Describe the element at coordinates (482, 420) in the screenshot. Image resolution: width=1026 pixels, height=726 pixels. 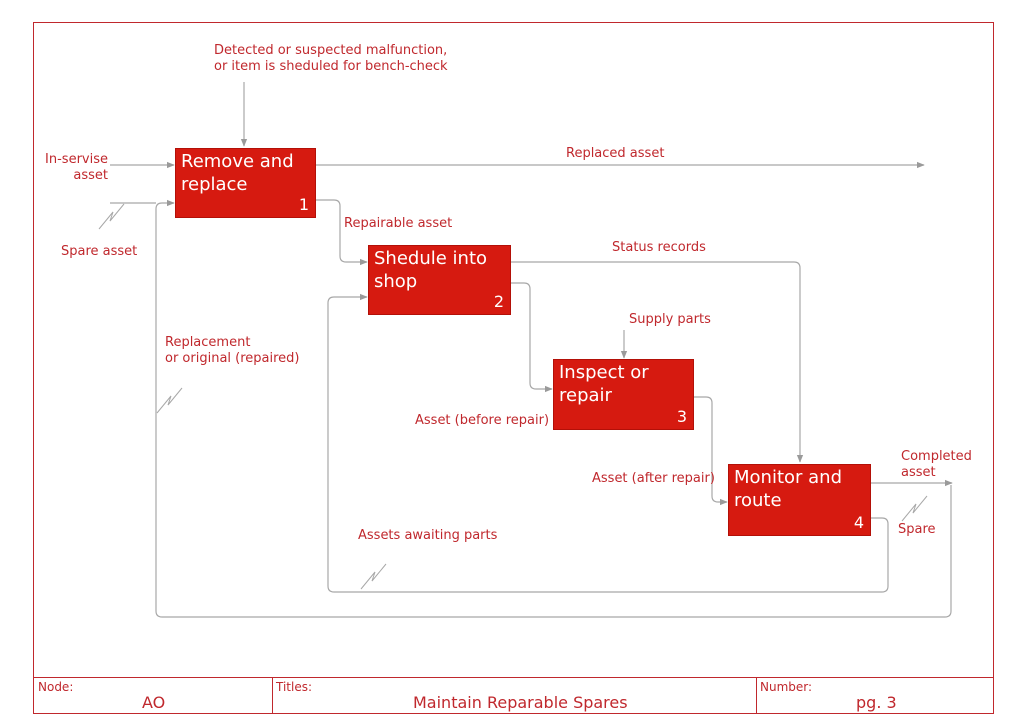
I see `label-asset-before-repair: Asset (before repair)` at that location.